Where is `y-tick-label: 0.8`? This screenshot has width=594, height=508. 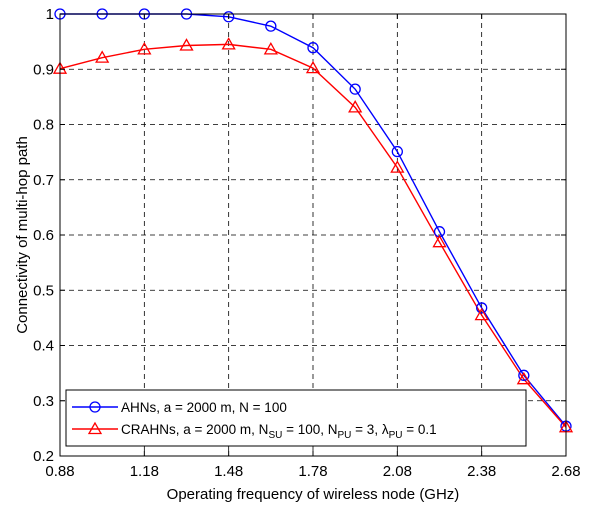 y-tick-label: 0.8 is located at coordinates (43, 125).